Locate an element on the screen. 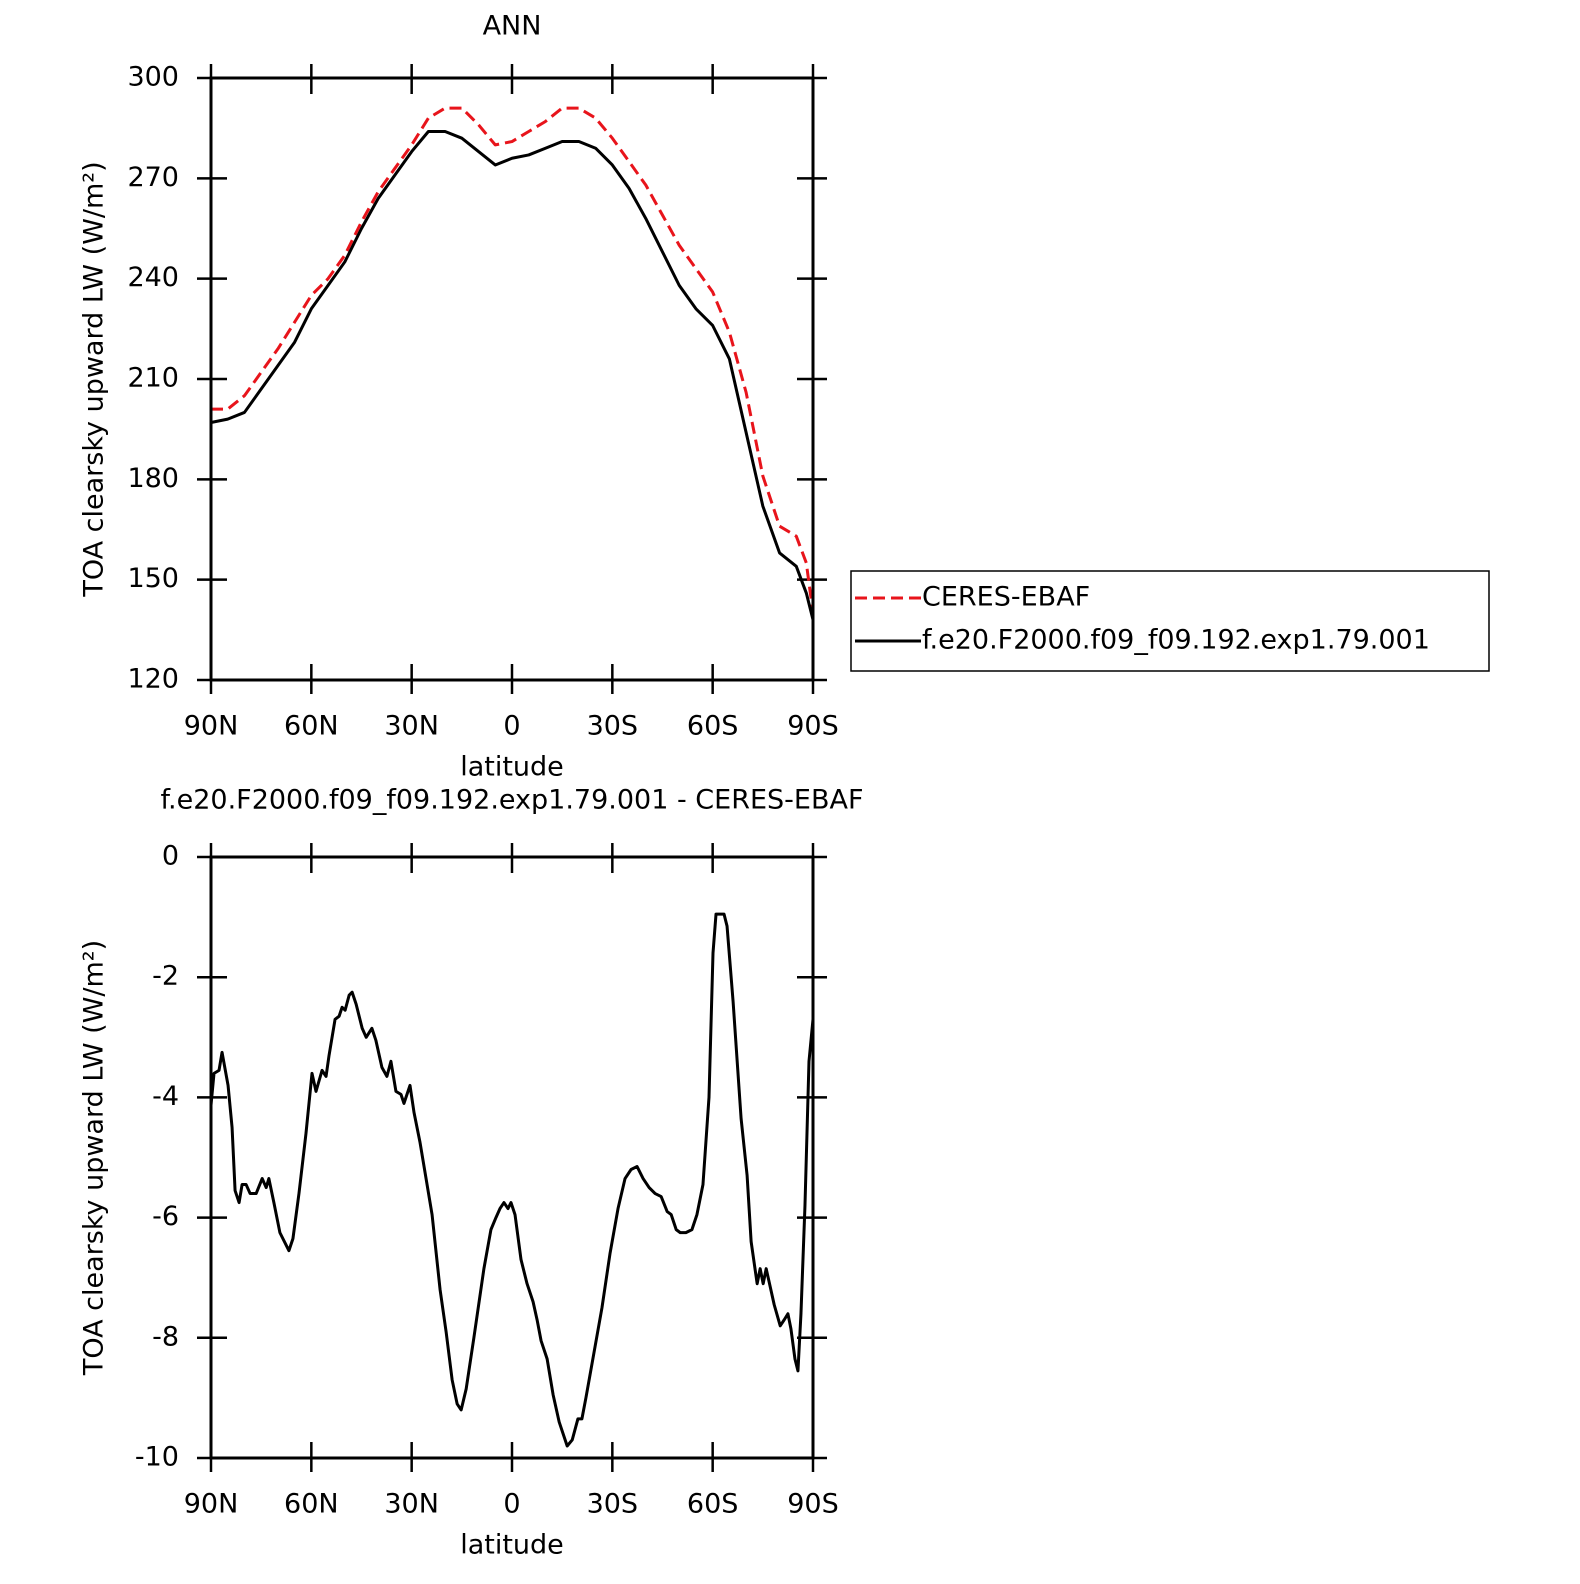  y-tick-label: 270 is located at coordinates (153, 177).